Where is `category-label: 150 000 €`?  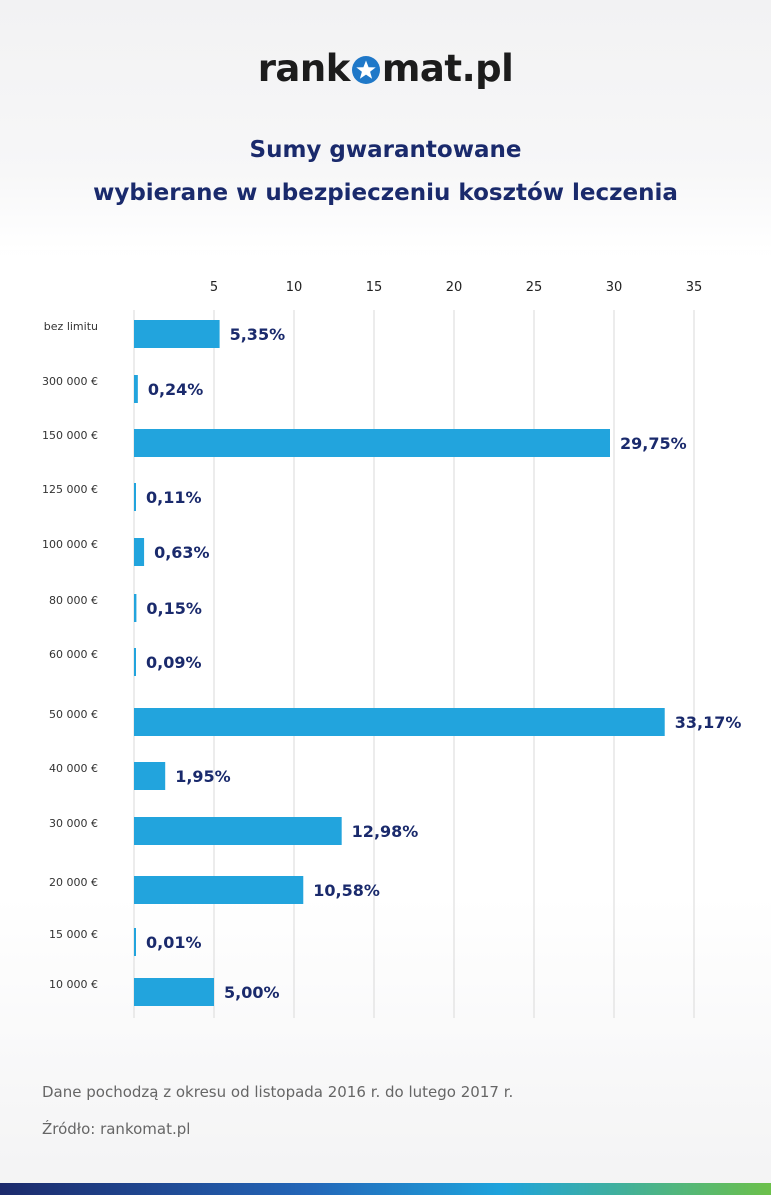
category-label: 150 000 € is located at coordinates (70, 435).